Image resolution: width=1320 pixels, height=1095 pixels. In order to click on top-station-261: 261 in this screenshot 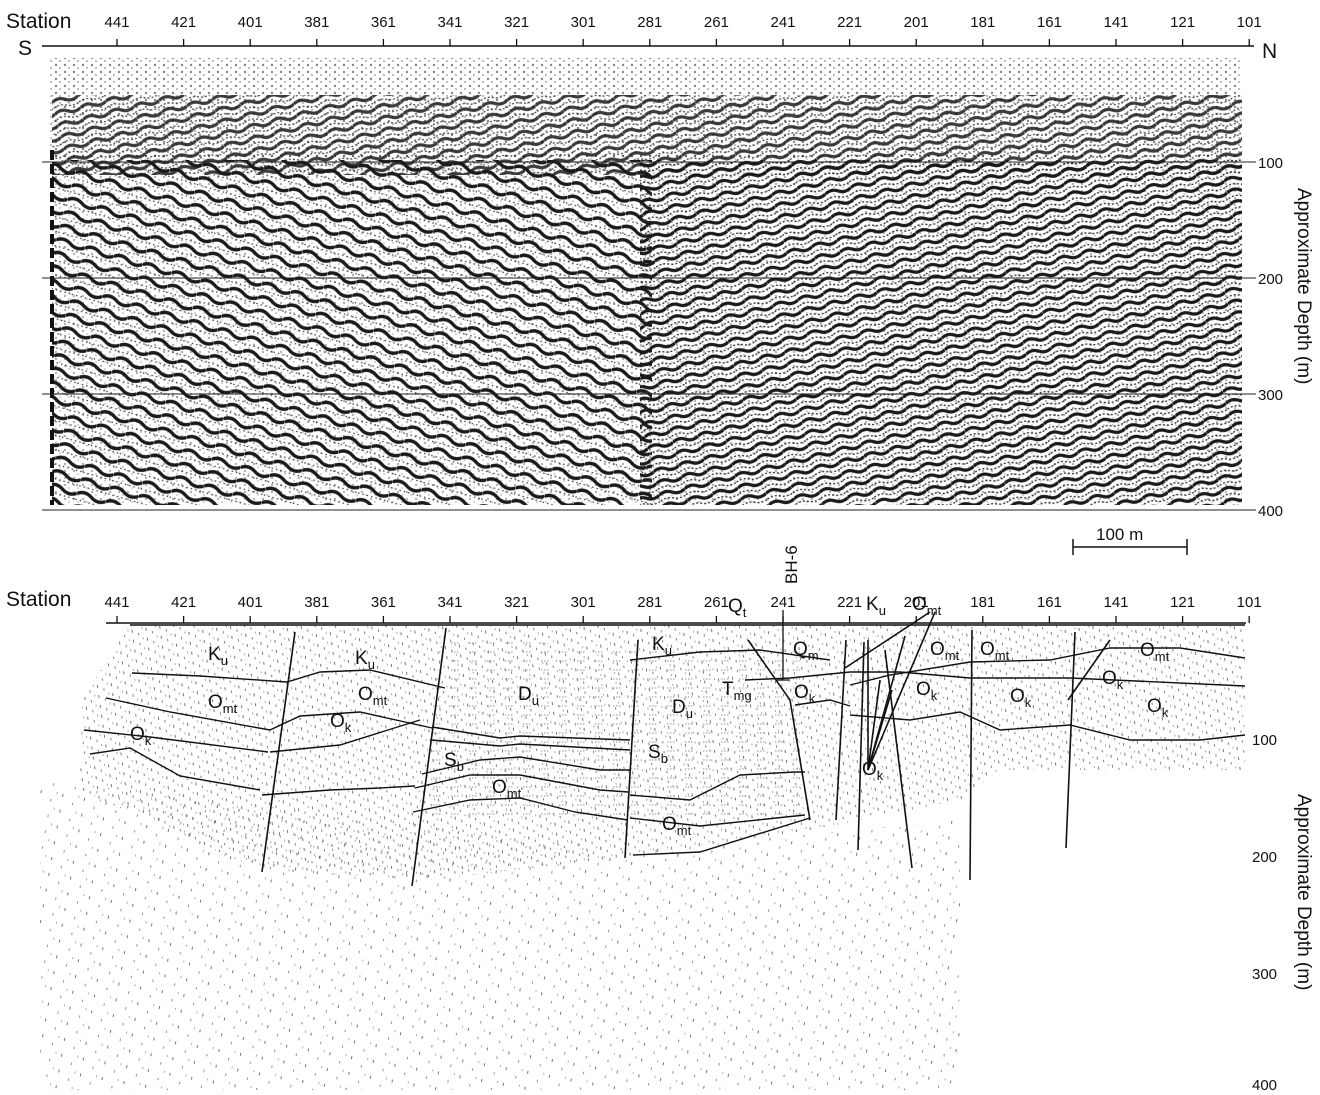, I will do `click(716, 22)`.